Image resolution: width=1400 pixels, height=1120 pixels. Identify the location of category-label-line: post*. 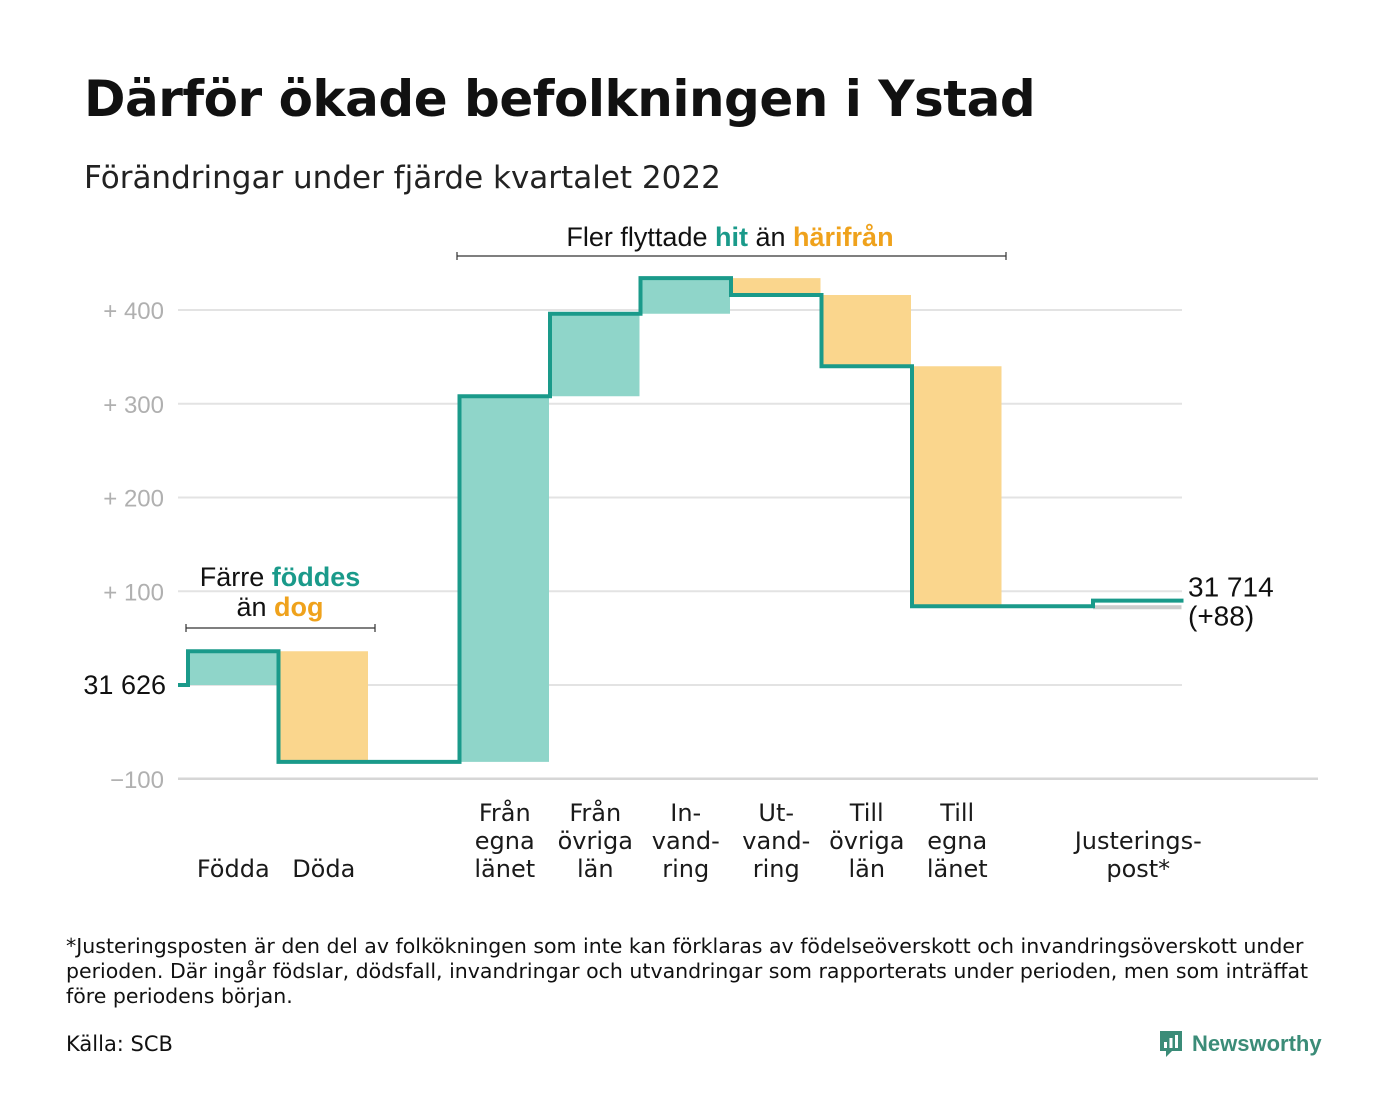
(1138, 869).